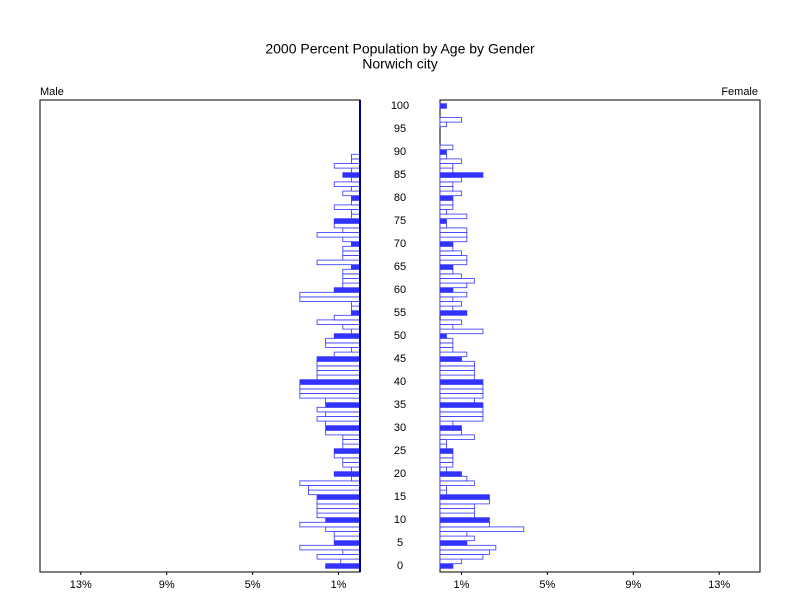 The image size is (800, 600). I want to click on chart-subtitle: Norwich city, so click(399, 64).